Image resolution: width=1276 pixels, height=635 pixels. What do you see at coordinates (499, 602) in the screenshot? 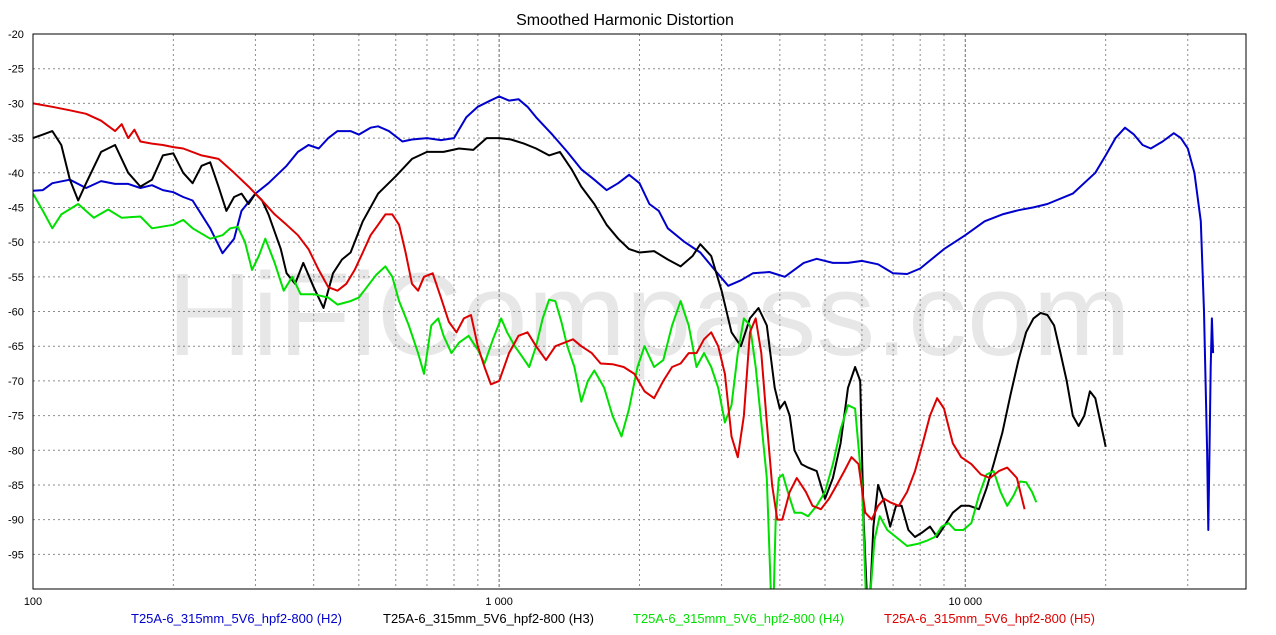
I see `x-tick-label: 1 000` at bounding box center [499, 602].